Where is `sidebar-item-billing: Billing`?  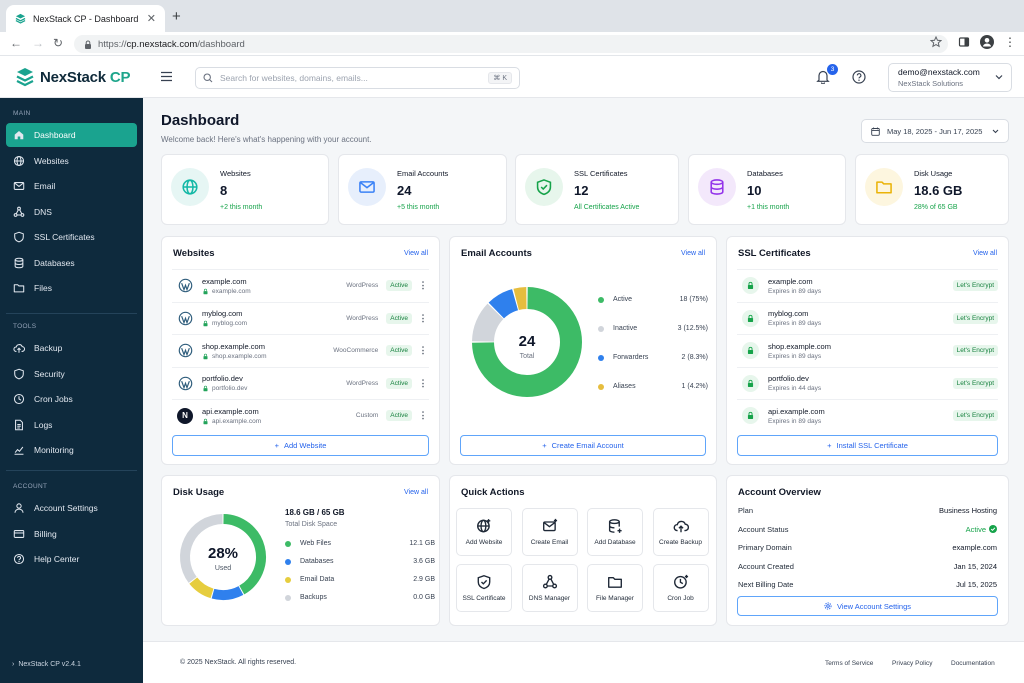
sidebar-item-billing: Billing is located at coordinates (71, 534).